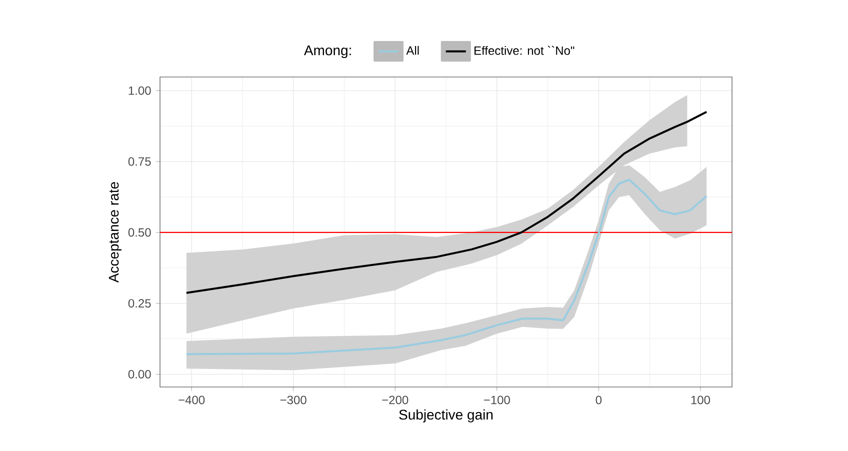  Describe the element at coordinates (327, 52) in the screenshot. I see `legend-title: Among:` at that location.